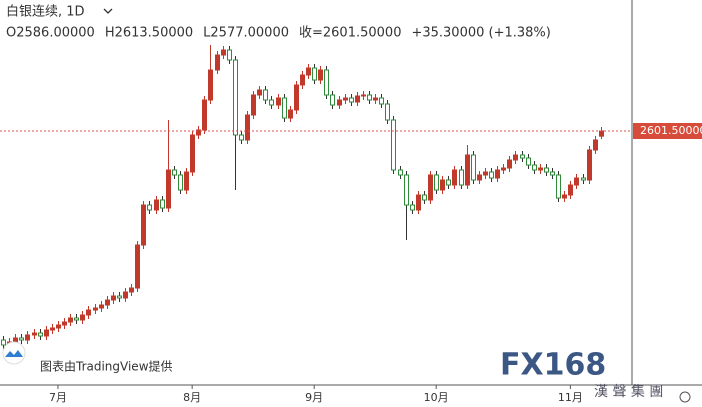 This screenshot has height=407, width=702. Describe the element at coordinates (553, 365) in the screenshot. I see `watermark-logo: FX168` at that location.